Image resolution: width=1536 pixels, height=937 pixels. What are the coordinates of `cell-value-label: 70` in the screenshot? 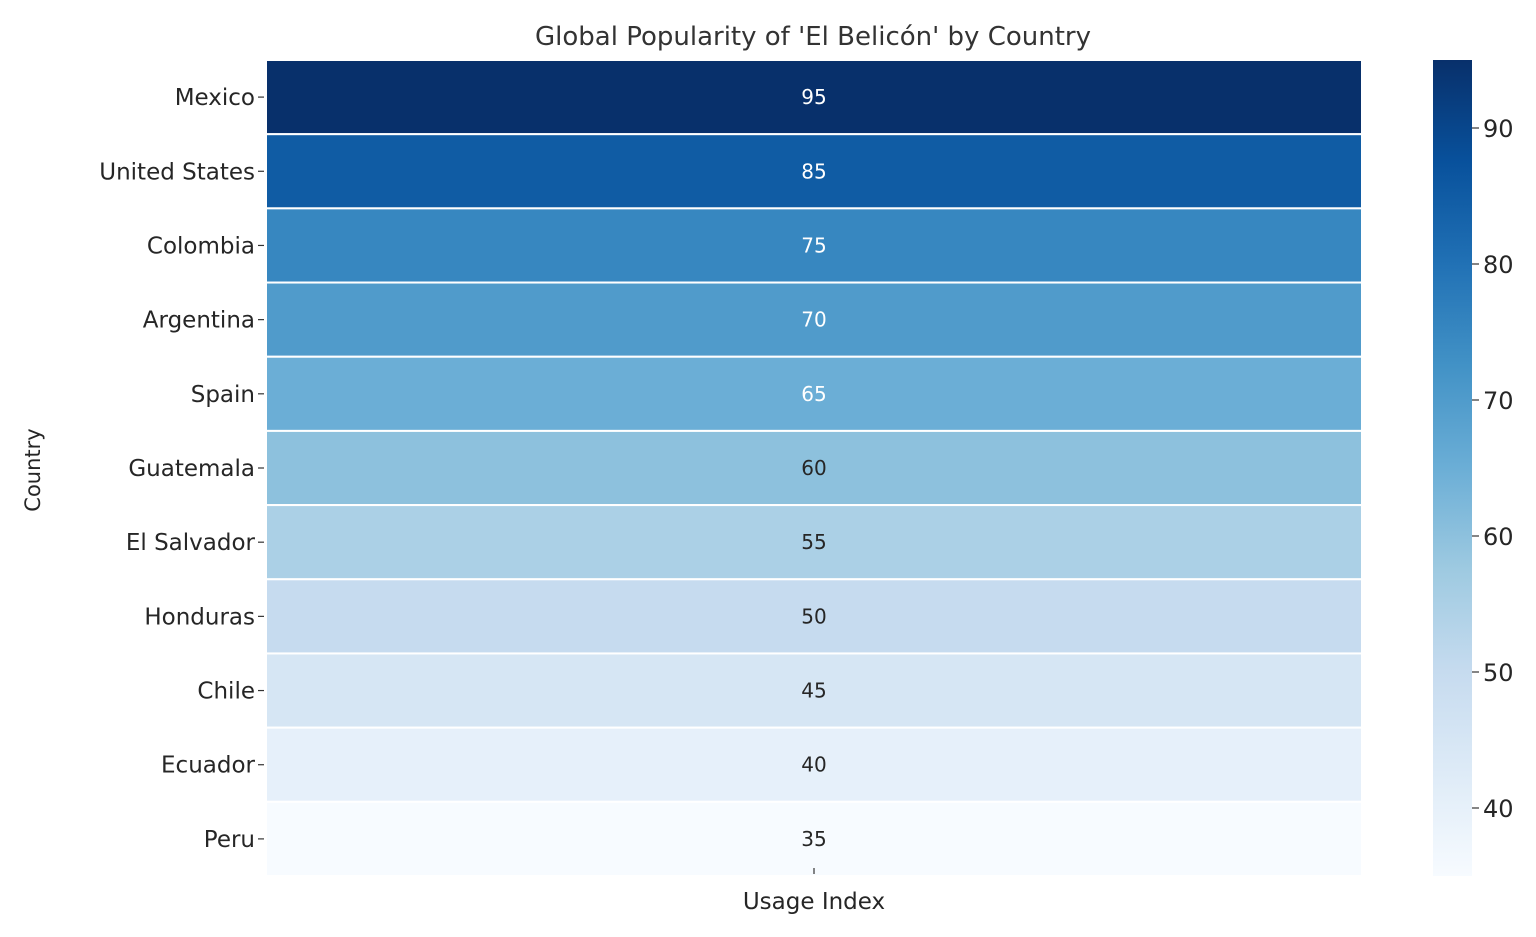 It's located at (813, 320).